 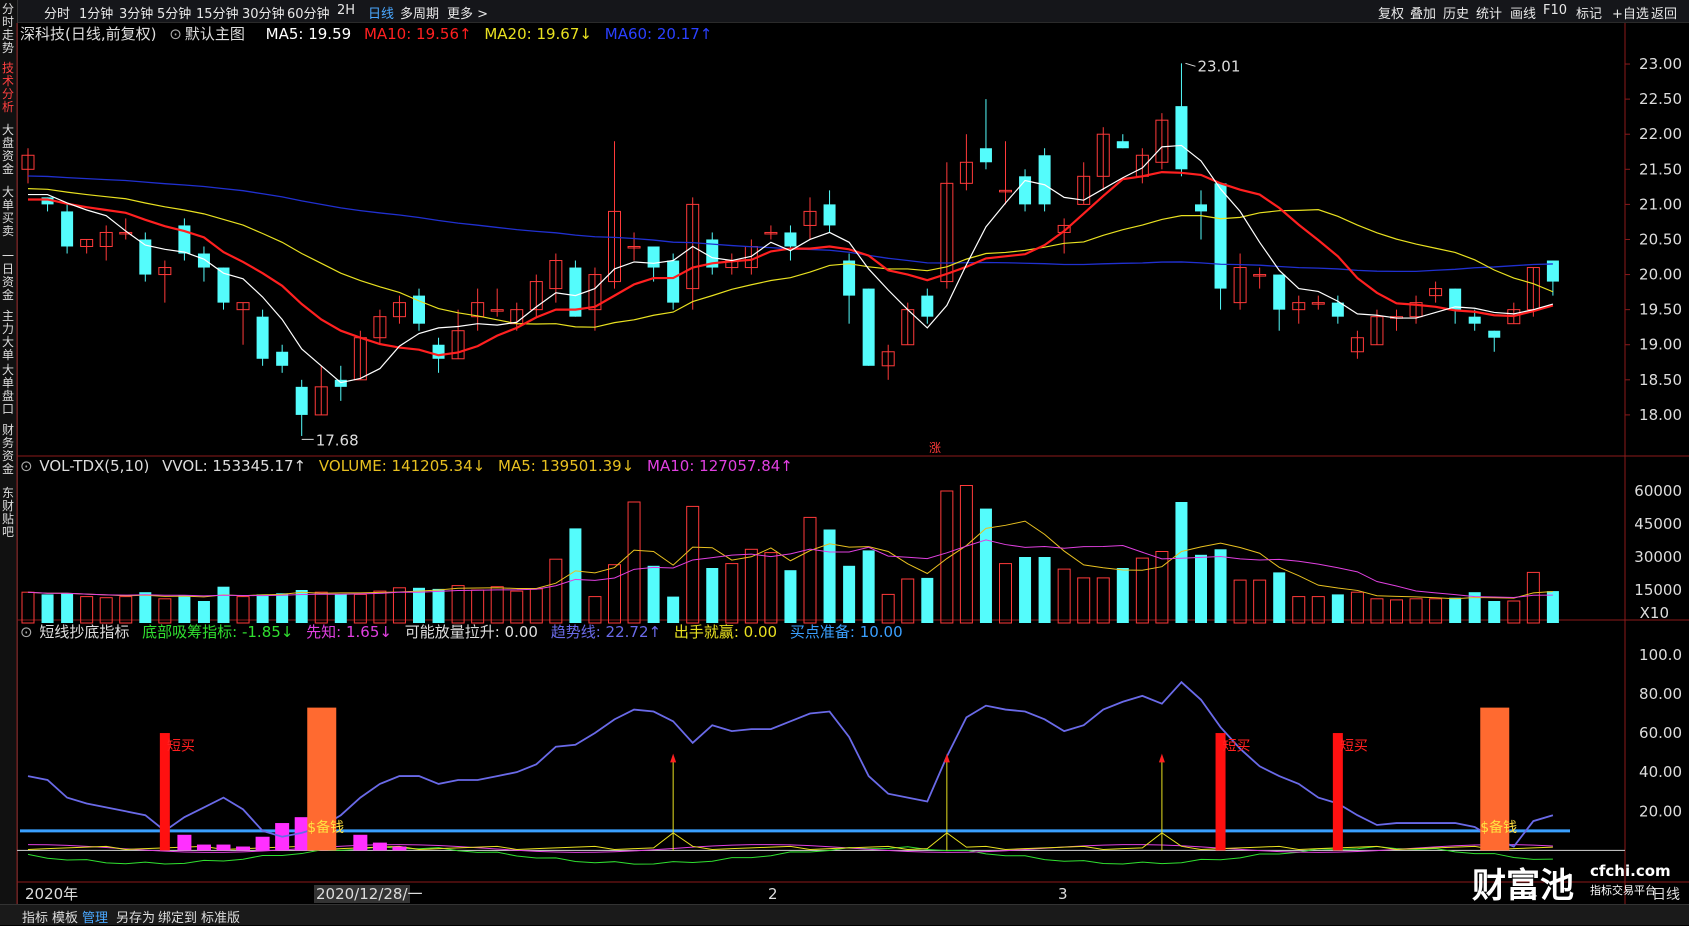 What do you see at coordinates (174, 14) in the screenshot?
I see `period-tab-3: 5分钟` at bounding box center [174, 14].